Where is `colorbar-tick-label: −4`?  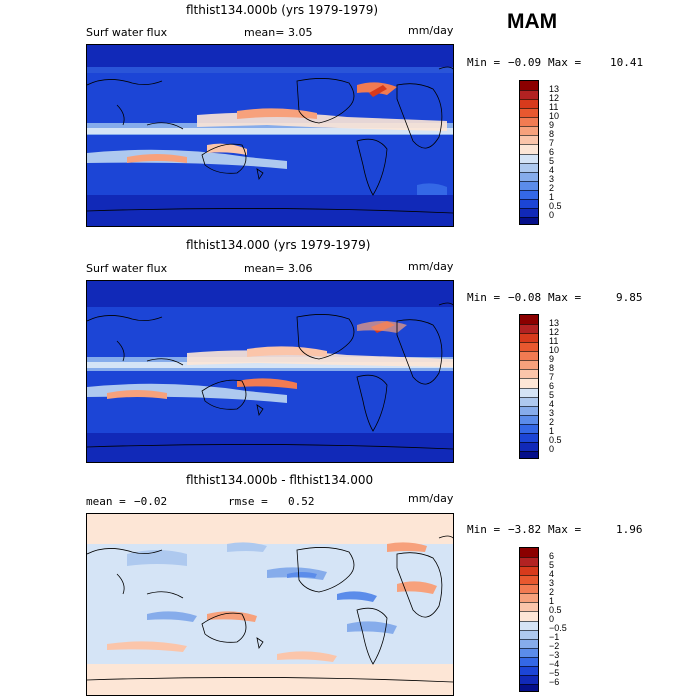
colorbar-tick-label: −4 is located at coordinates (554, 664).